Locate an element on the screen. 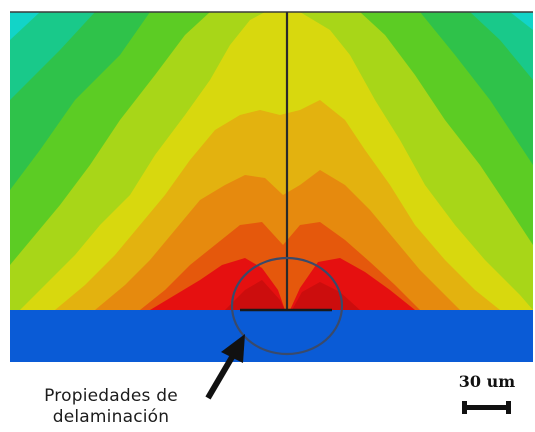  substrate-layer is located at coordinates (271, 336).